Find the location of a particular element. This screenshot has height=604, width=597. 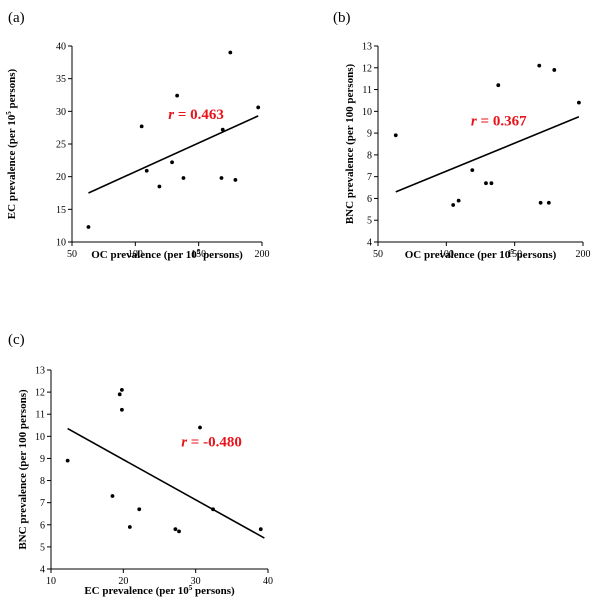

x-tick-label: 20 is located at coordinates (123, 581).